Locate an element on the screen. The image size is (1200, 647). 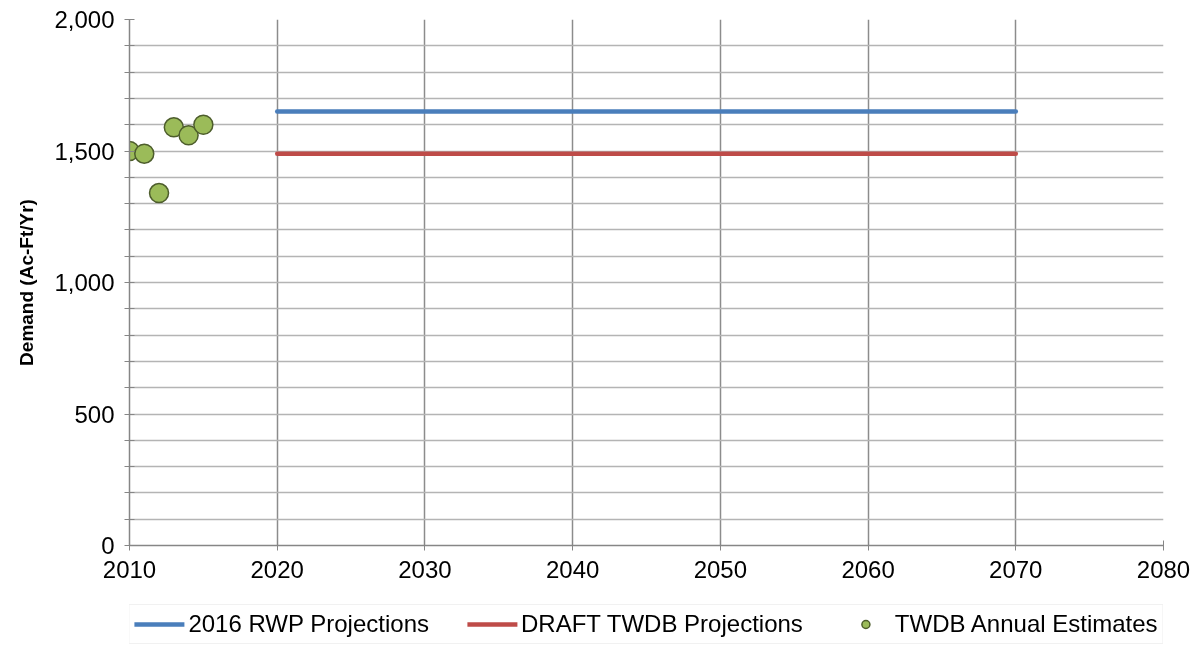
x-tick-label: 2040 is located at coordinates (572, 569).